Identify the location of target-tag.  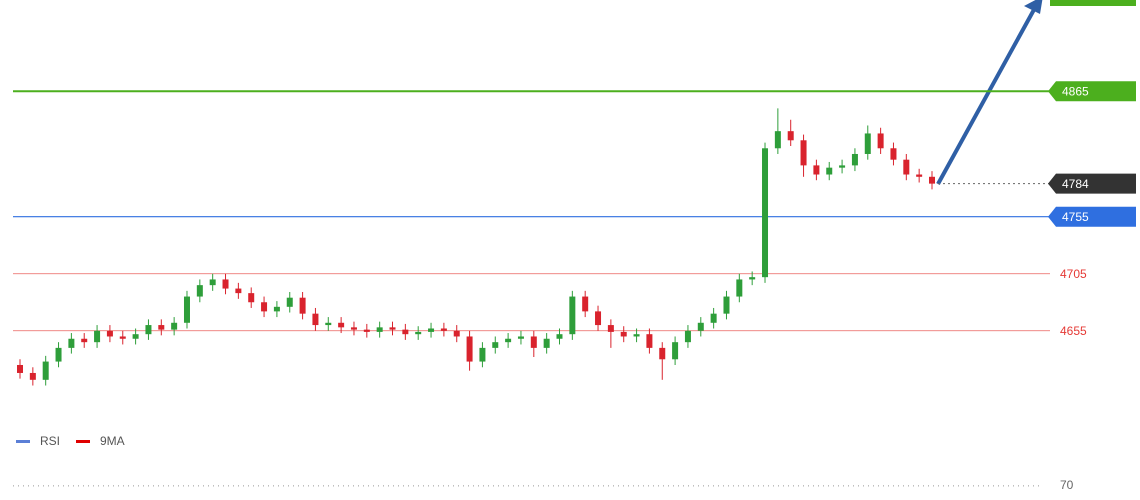
(1093, 3).